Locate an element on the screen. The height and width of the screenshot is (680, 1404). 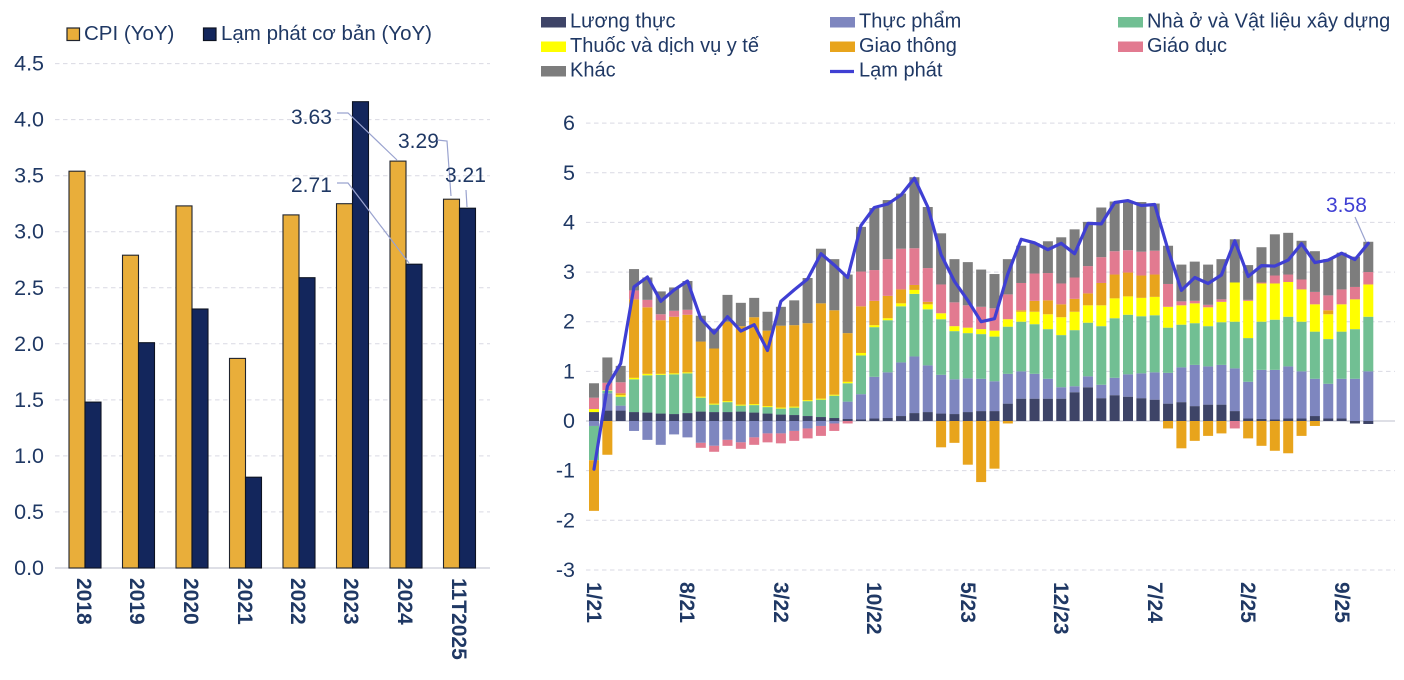
svg-text: 11T2025 is located at coordinates (458, 619).